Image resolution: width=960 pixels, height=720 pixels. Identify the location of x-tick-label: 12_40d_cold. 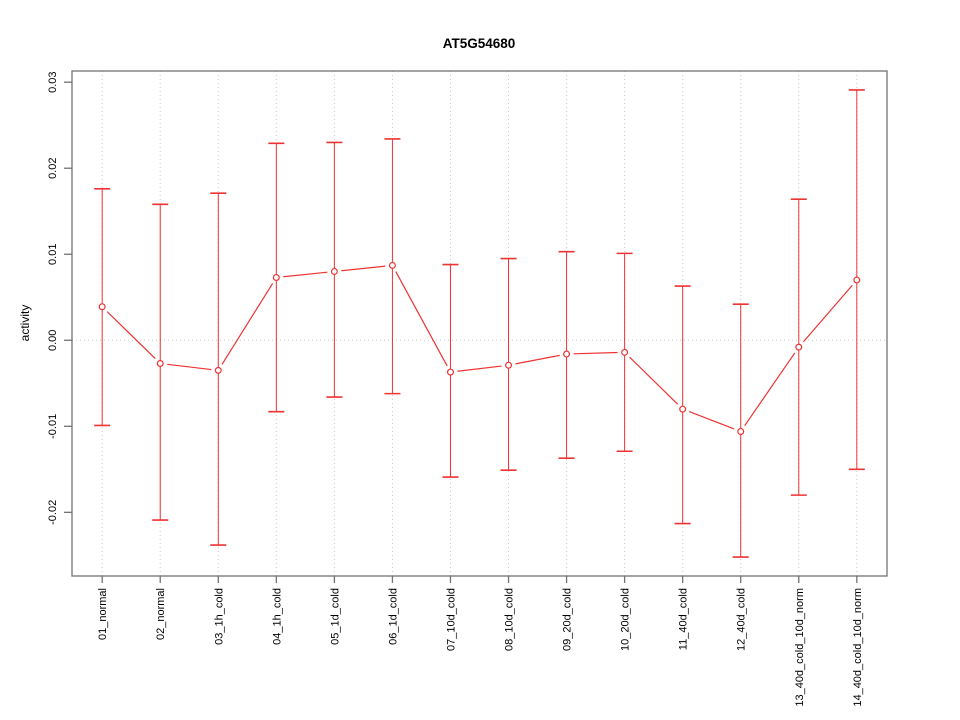
(742, 619).